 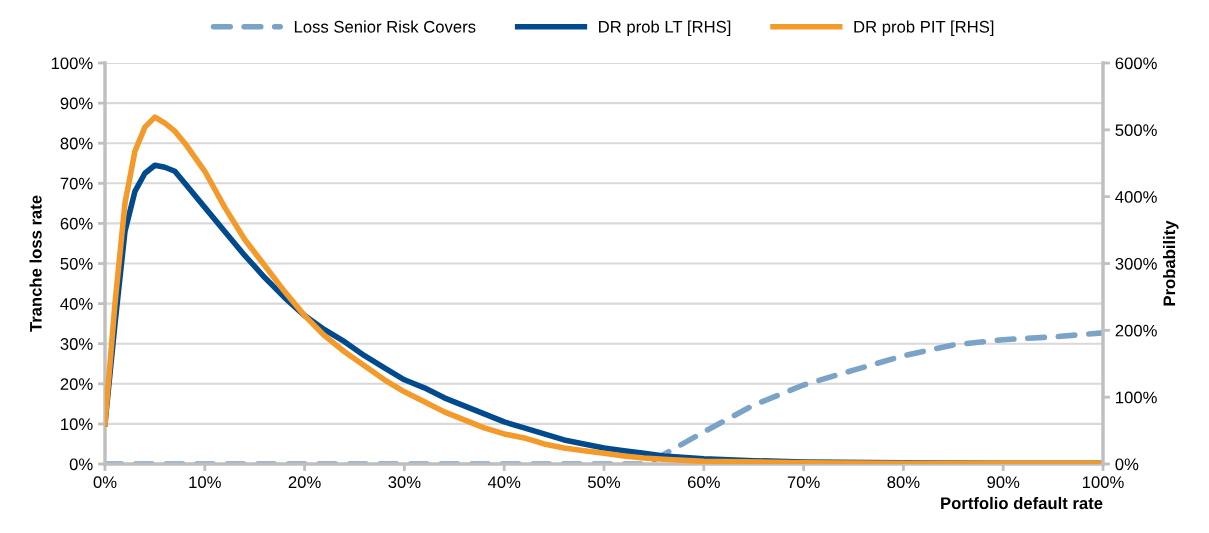 I want to click on y2-tick-label: 300%, so click(x=1136, y=263).